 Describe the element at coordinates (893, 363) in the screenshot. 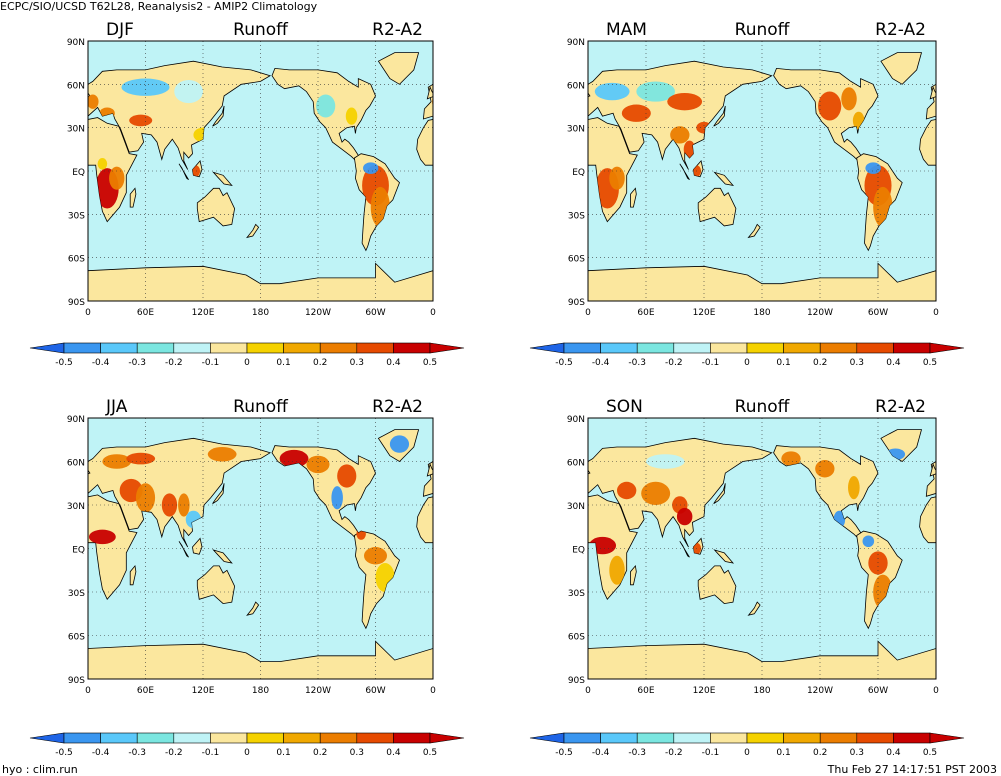

I see `colorbar-tick-label: 0.4` at that location.